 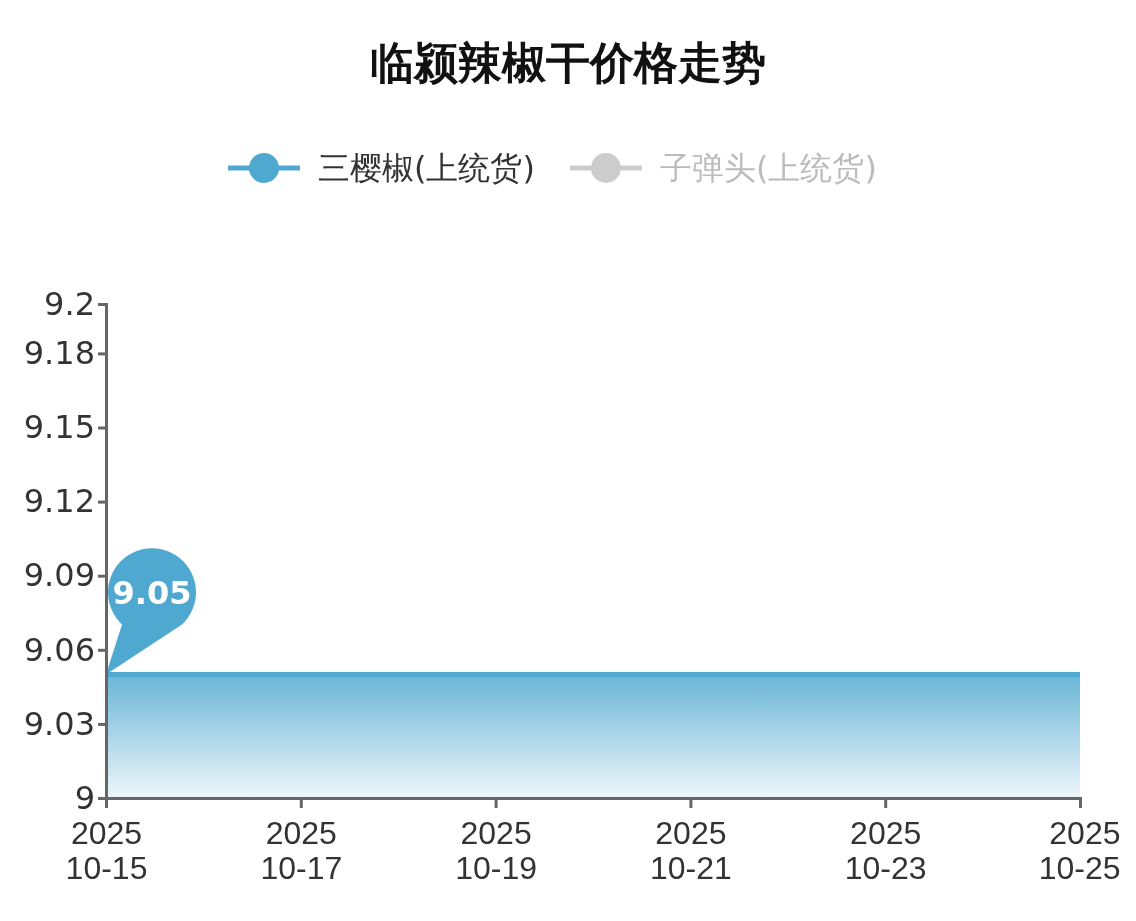 What do you see at coordinates (106, 851) in the screenshot?
I see `x-tick-label: 2025 10-15` at bounding box center [106, 851].